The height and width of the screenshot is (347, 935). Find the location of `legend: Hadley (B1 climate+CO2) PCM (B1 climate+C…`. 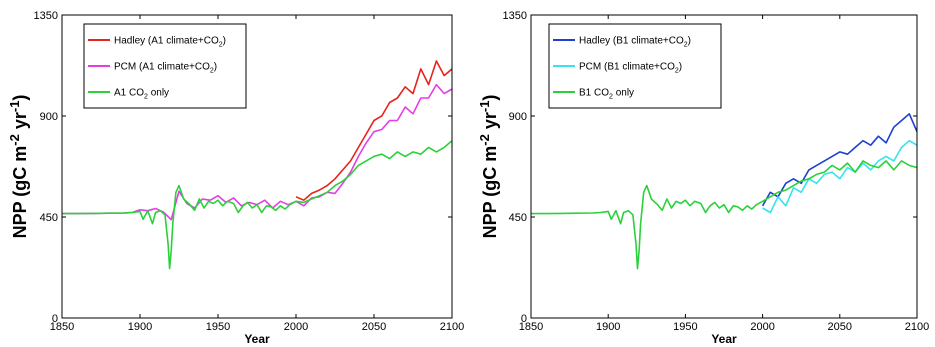

legend: Hadley (B1 climate+CO2) PCM (B1 climate+C… is located at coordinates (635, 66).